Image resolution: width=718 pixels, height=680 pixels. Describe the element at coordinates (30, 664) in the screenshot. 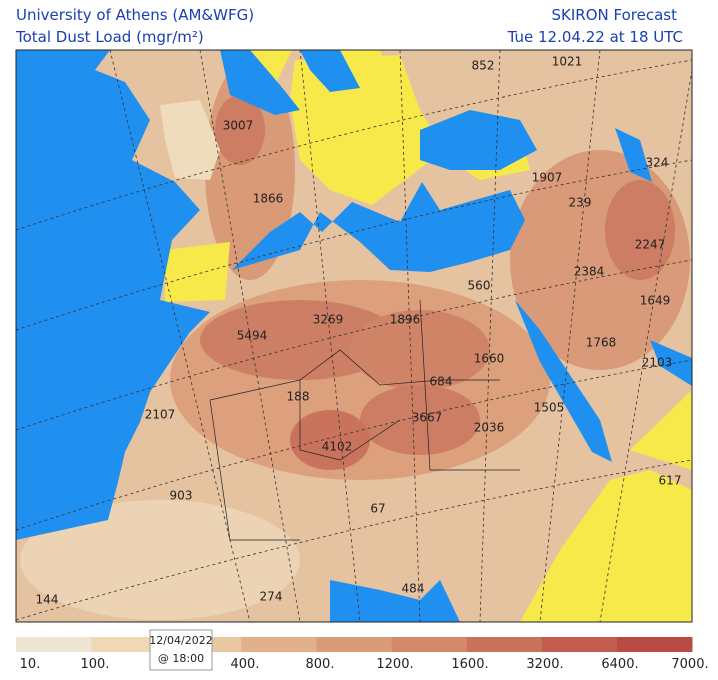

I see `legend-label: 10.` at that location.